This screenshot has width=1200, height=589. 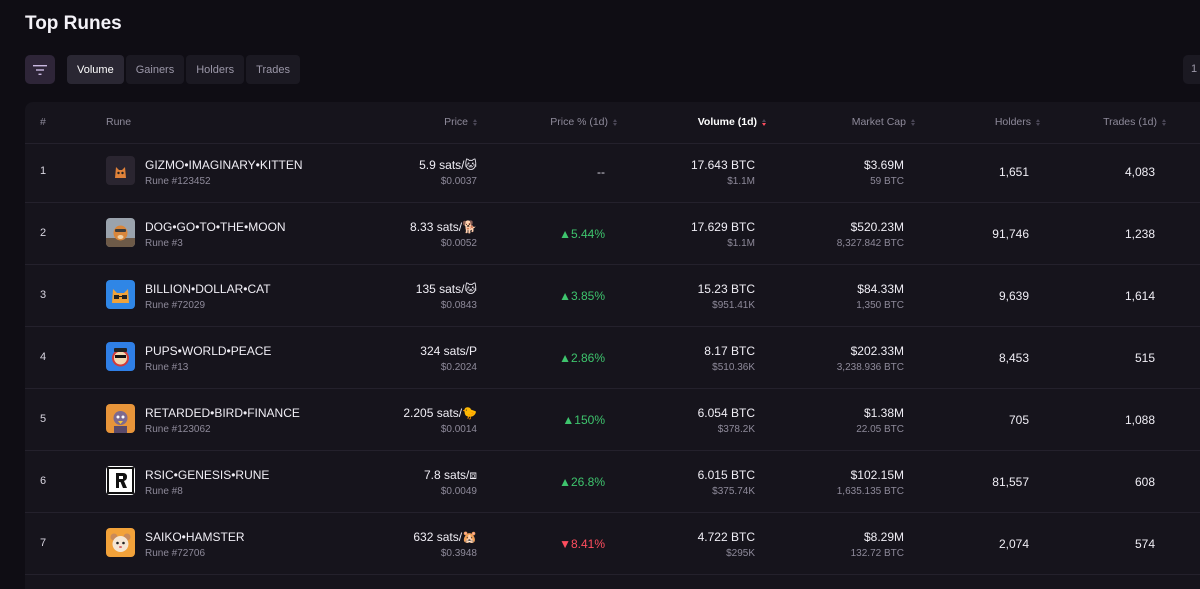 What do you see at coordinates (459, 181) in the screenshot?
I see `price-usd: $0.0037` at bounding box center [459, 181].